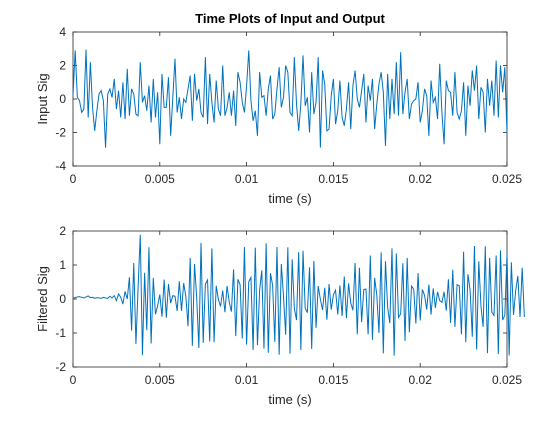  I want to click on y-tick-label: 4, so click(62, 32).